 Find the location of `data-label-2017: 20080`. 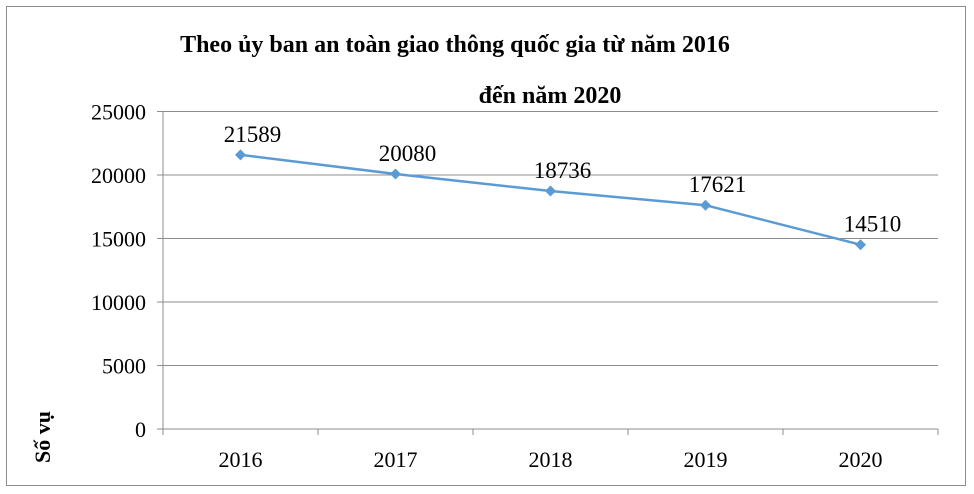

data-label-2017: 20080 is located at coordinates (408, 153).